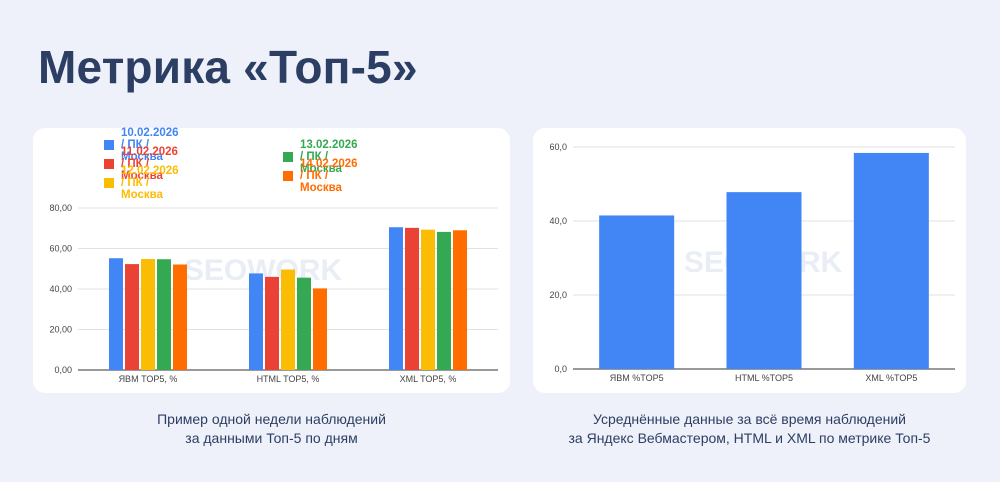  I want to click on page-title: Метрика «Топ-5», so click(228, 67).